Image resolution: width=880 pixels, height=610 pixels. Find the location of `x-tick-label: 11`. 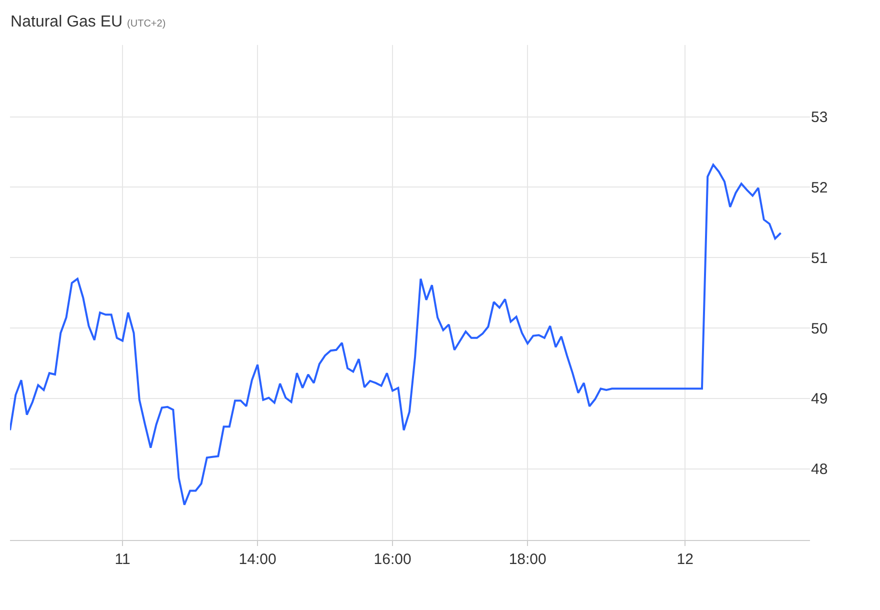

x-tick-label: 11 is located at coordinates (122, 559).